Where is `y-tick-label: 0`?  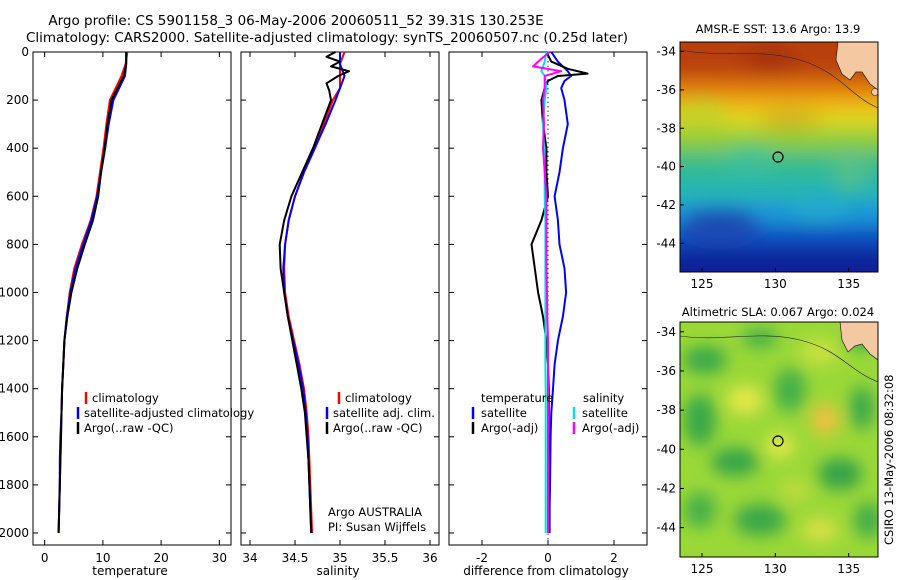 y-tick-label: 0 is located at coordinates (25, 52).